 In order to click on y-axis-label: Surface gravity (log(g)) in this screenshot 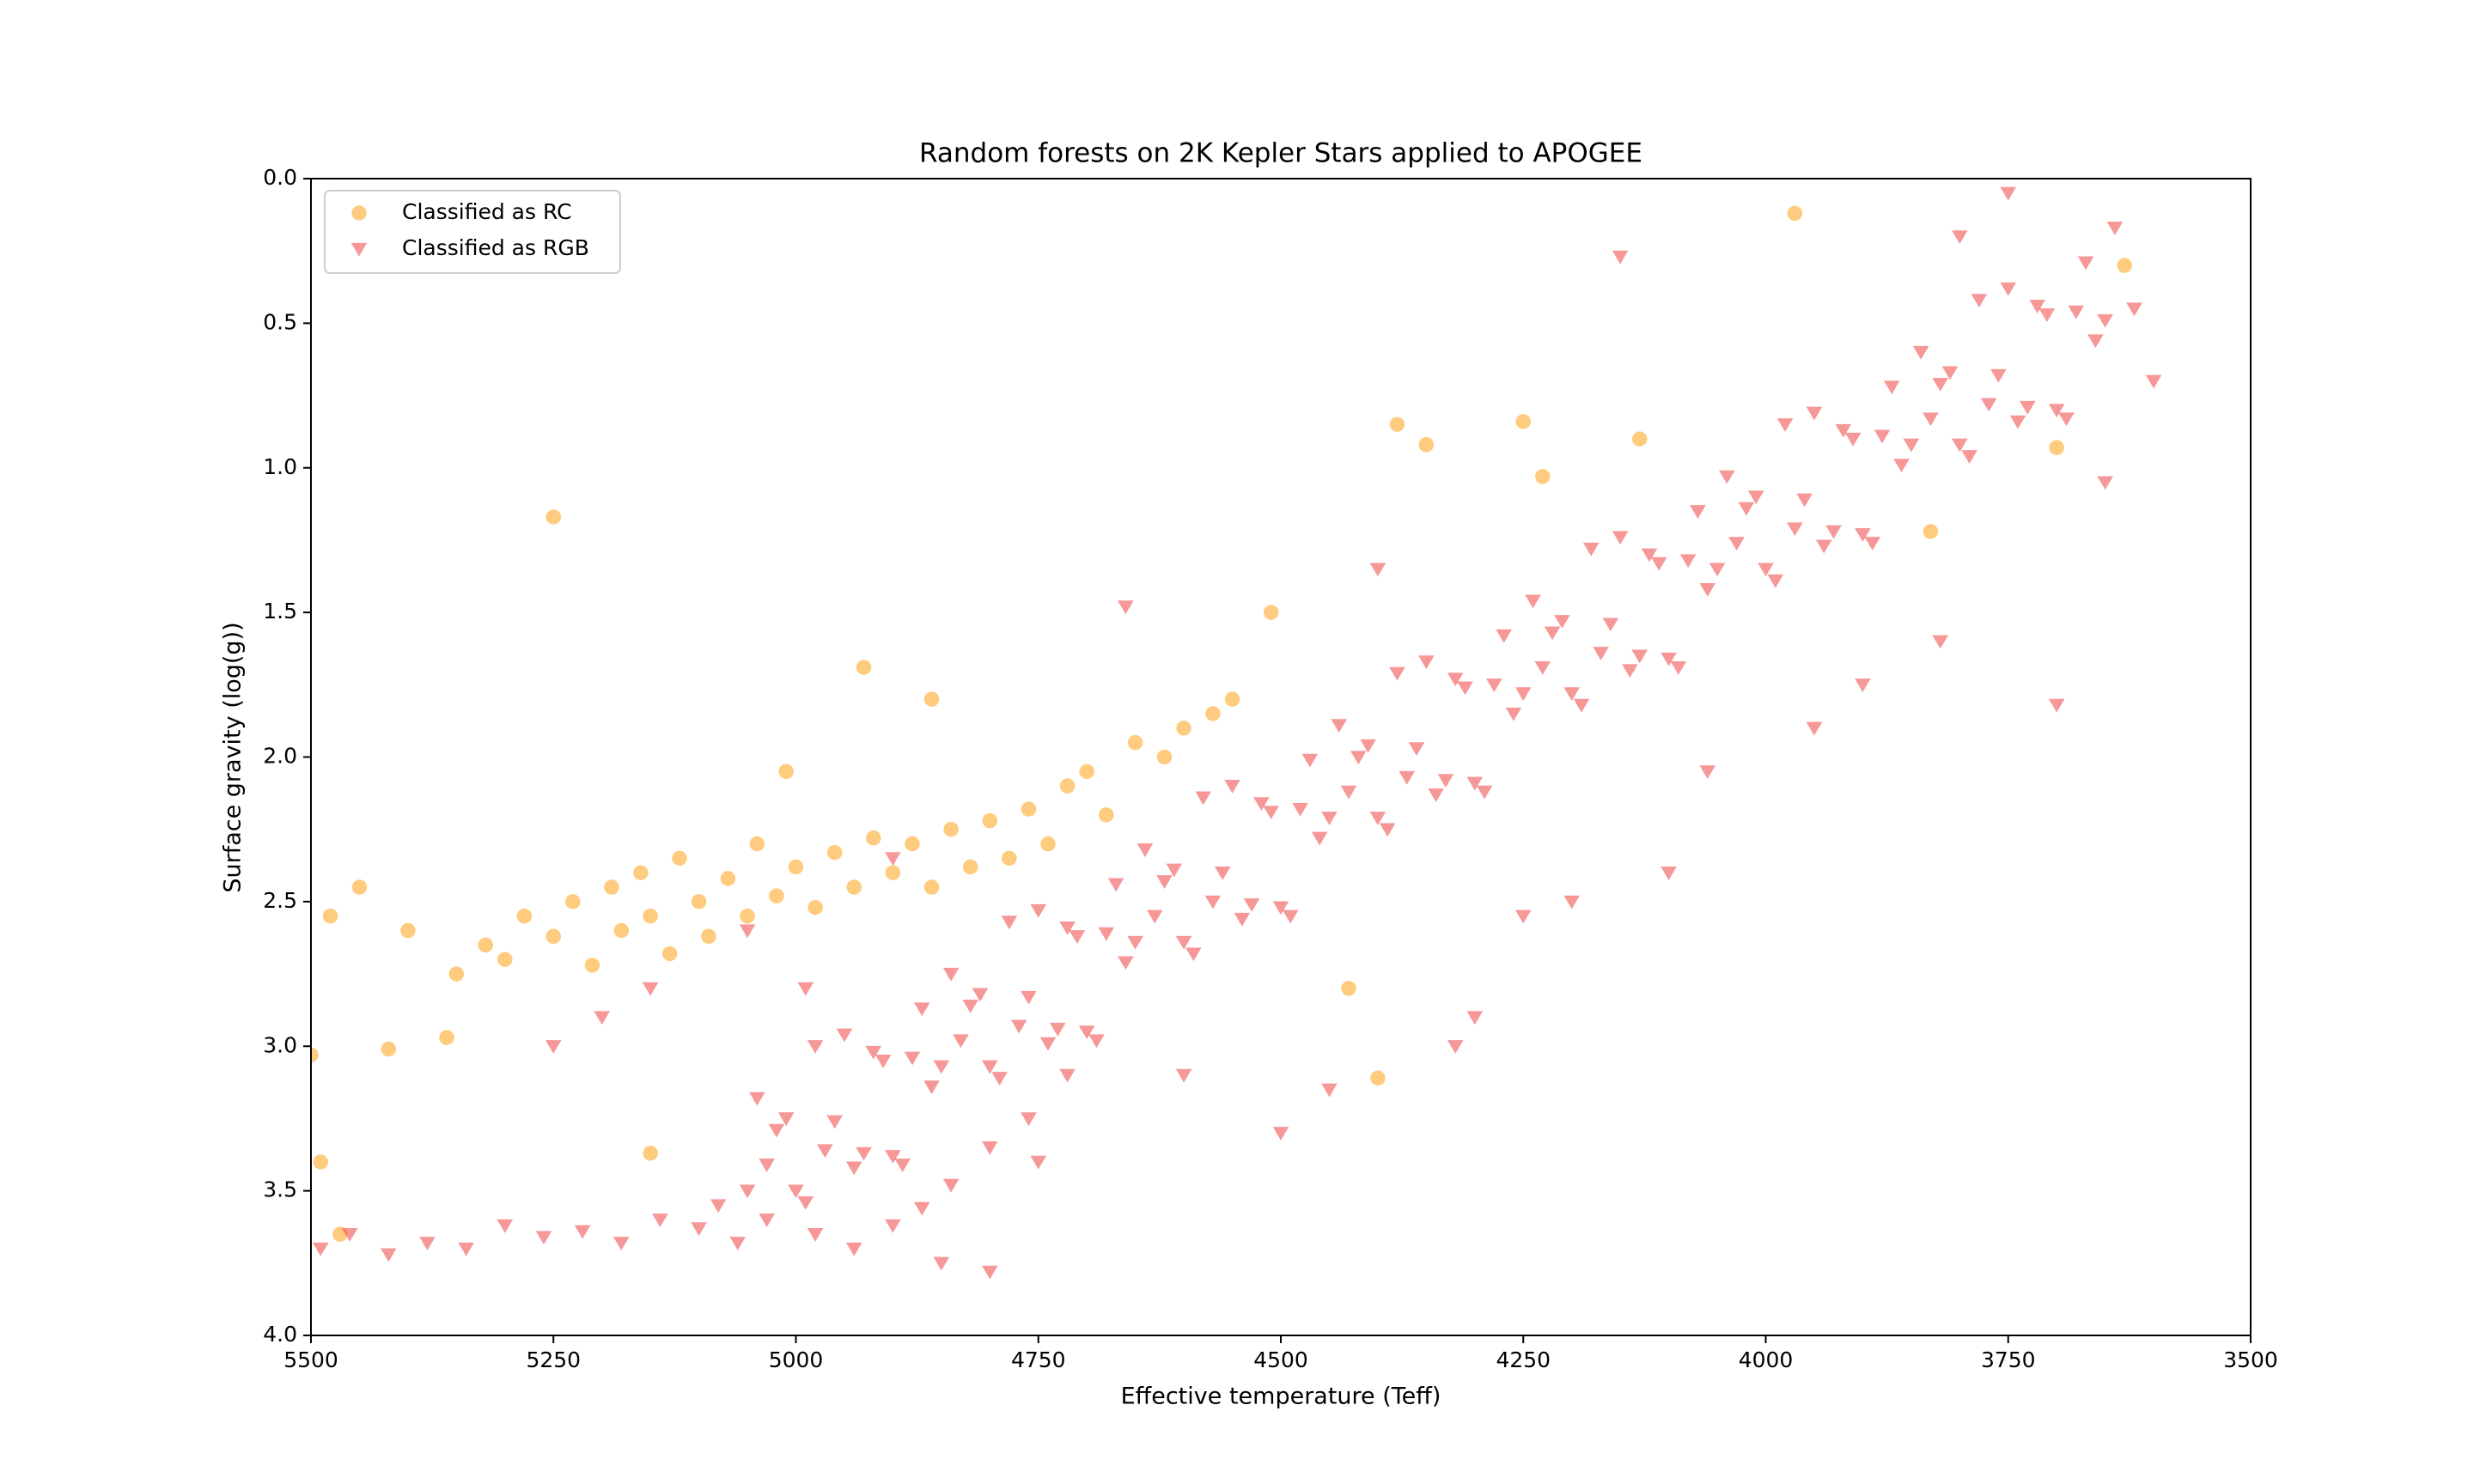, I will do `click(233, 757)`.